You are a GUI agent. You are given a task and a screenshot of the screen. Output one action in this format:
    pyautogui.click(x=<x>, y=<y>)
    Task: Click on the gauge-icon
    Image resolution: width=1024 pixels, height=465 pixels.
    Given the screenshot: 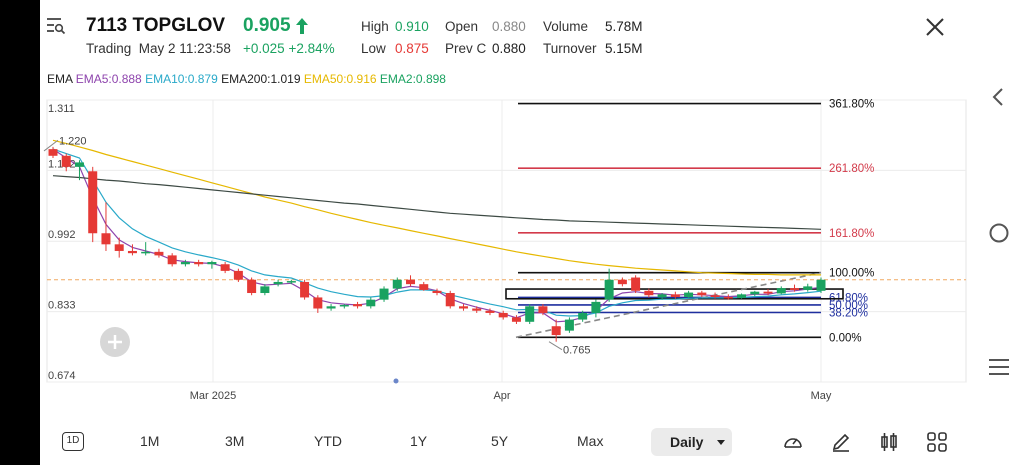 What is the action you would take?
    pyautogui.click(x=793, y=442)
    